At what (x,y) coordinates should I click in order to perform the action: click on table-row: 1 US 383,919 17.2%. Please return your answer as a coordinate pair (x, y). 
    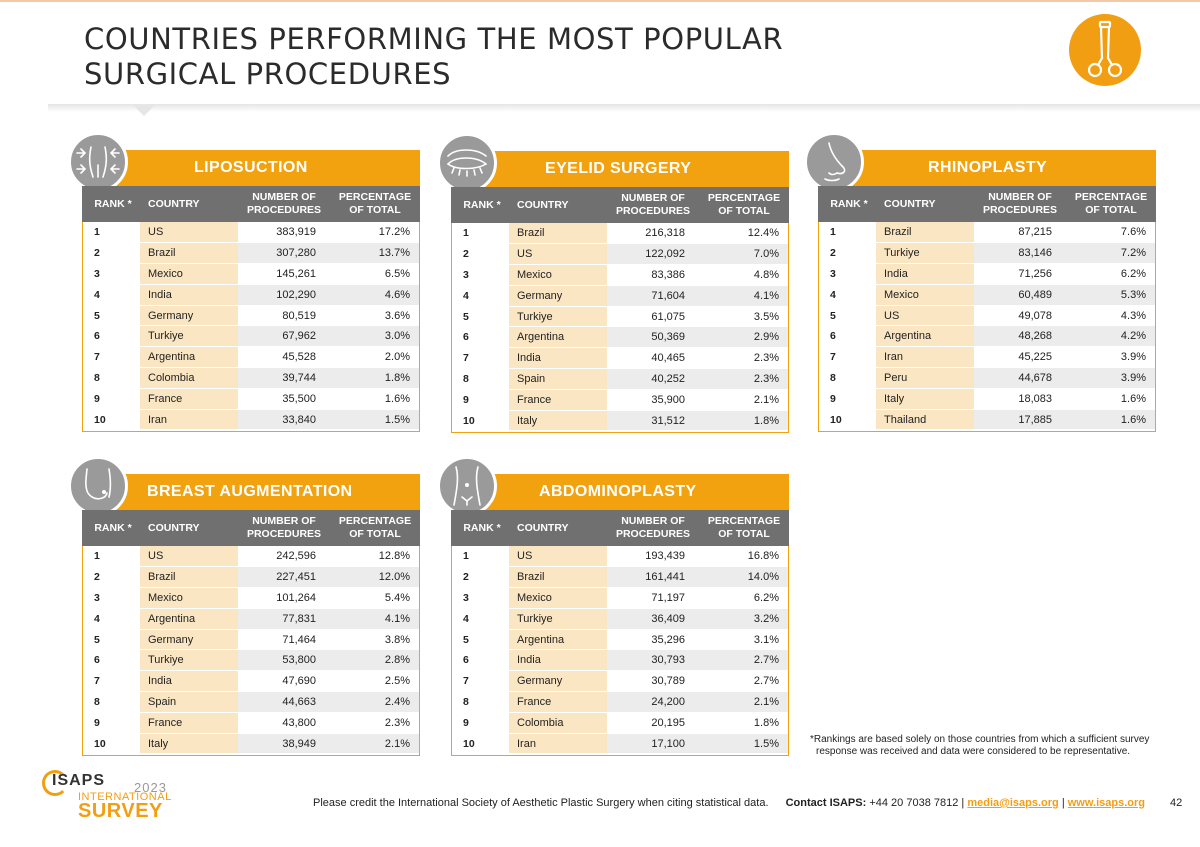
    Looking at the image, I should click on (251, 233).